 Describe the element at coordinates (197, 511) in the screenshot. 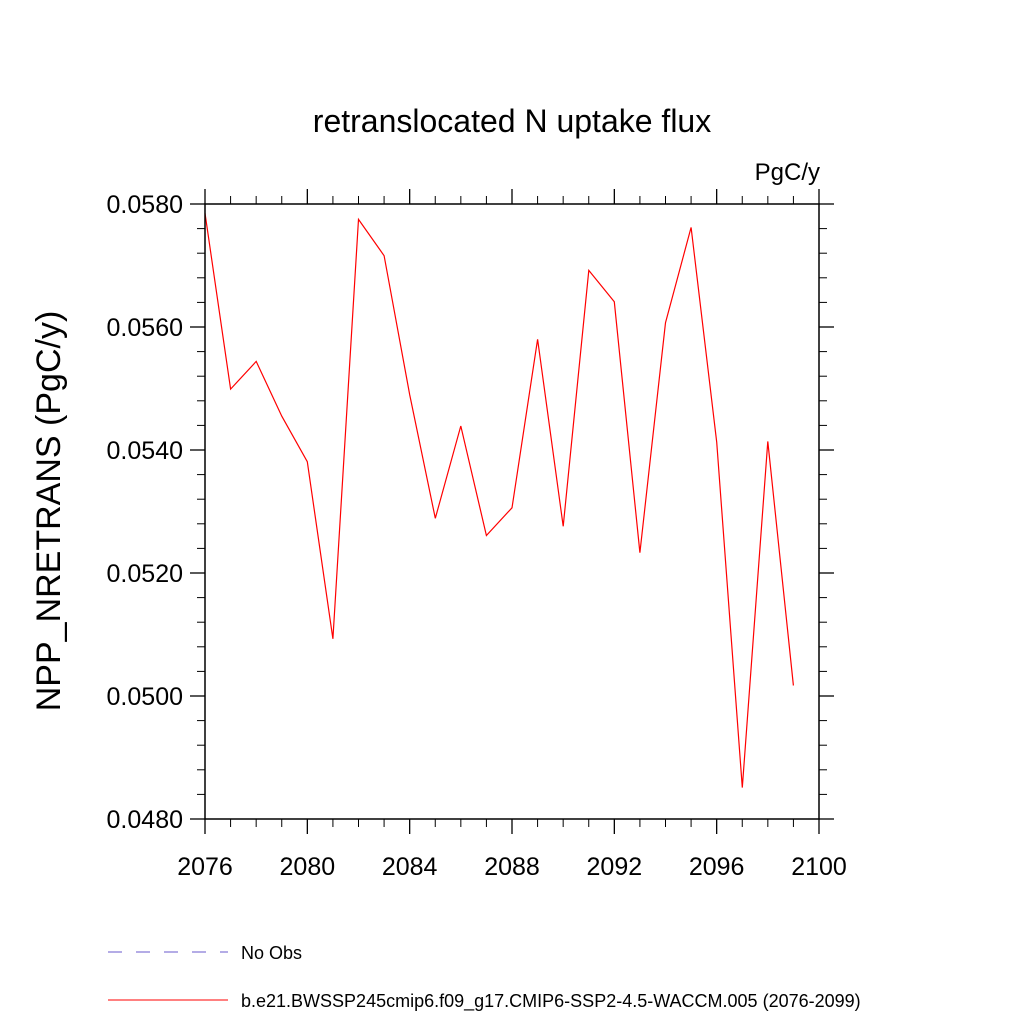

I see `y-ticks-left` at that location.